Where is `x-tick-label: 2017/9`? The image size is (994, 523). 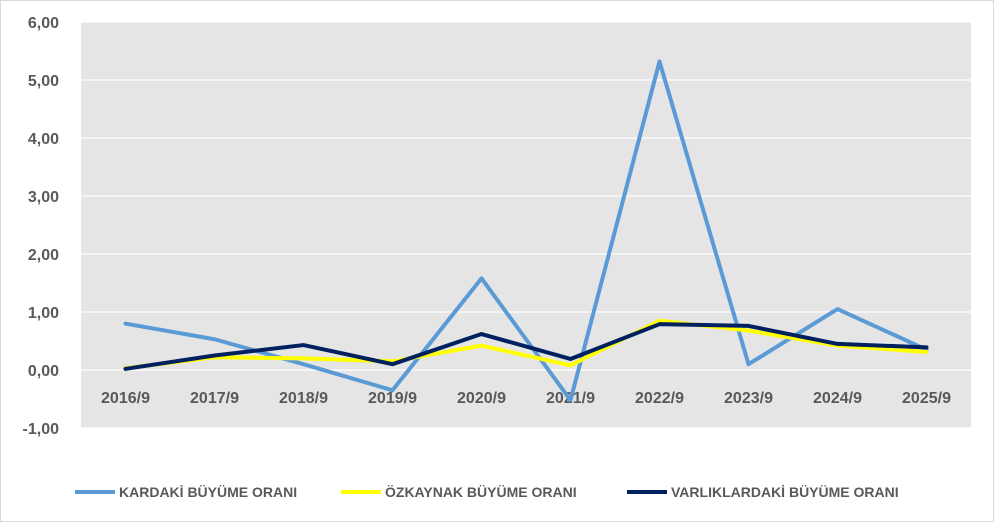
x-tick-label: 2017/9 is located at coordinates (214, 398).